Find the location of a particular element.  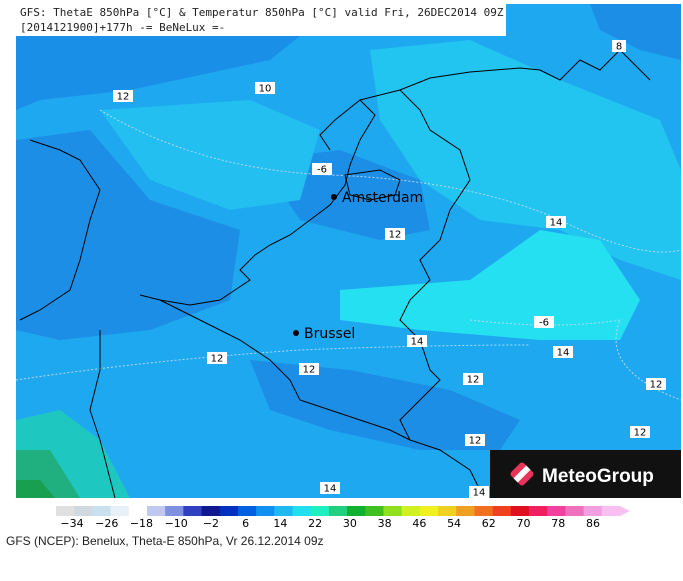

city-label: Amsterdam is located at coordinates (382, 198).